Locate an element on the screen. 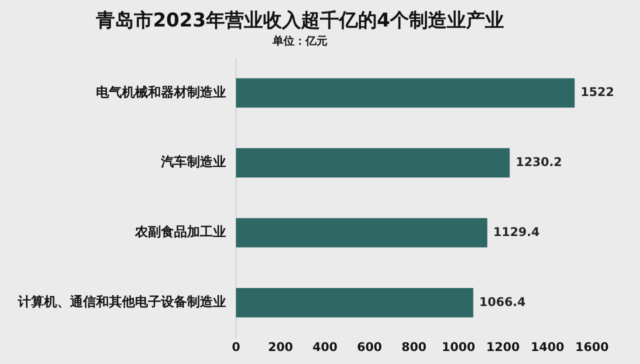 This screenshot has width=640, height=364. x-tick-label: 600 is located at coordinates (369, 347).